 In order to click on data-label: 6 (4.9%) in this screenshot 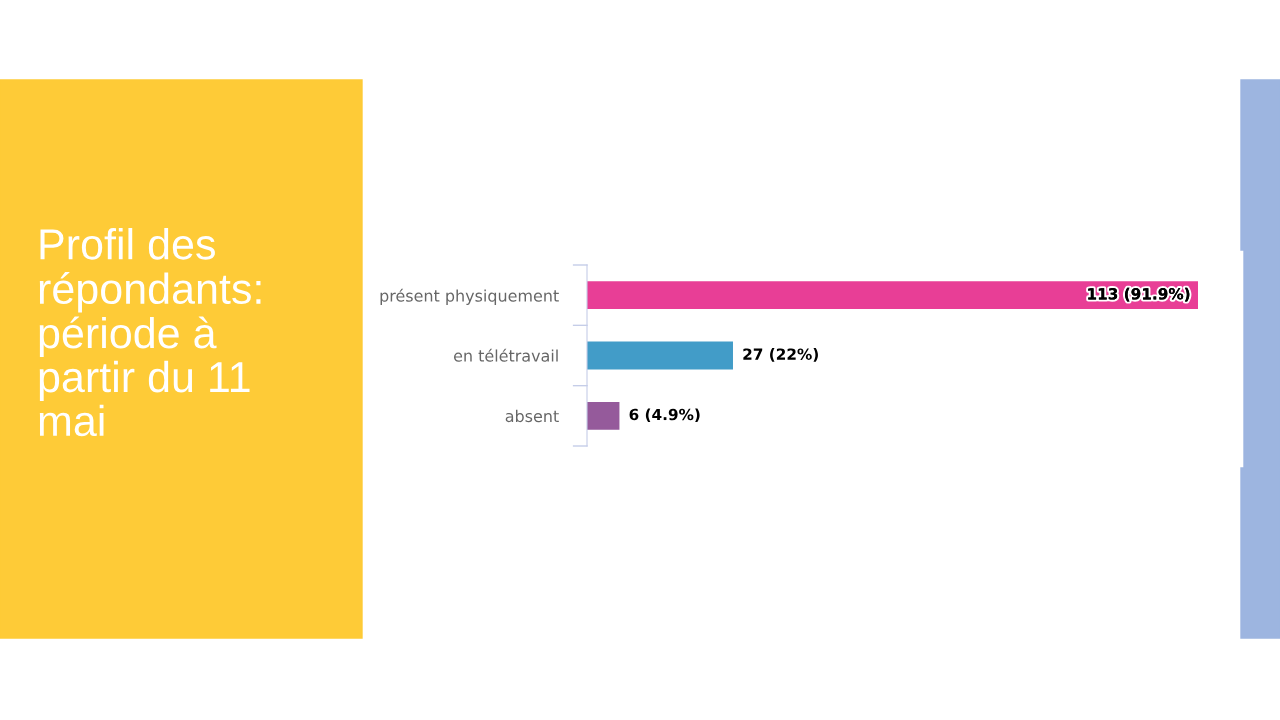, I will do `click(664, 415)`.